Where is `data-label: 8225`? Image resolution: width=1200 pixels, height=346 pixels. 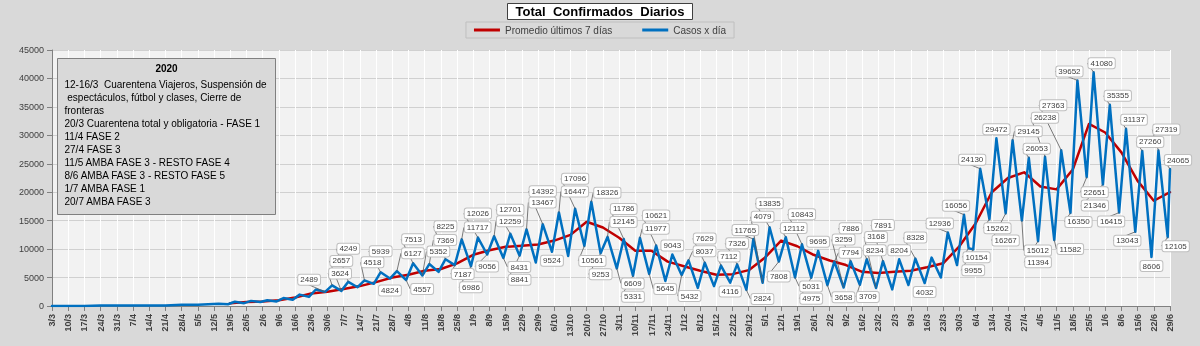
data-label: 8225 is located at coordinates (445, 226).